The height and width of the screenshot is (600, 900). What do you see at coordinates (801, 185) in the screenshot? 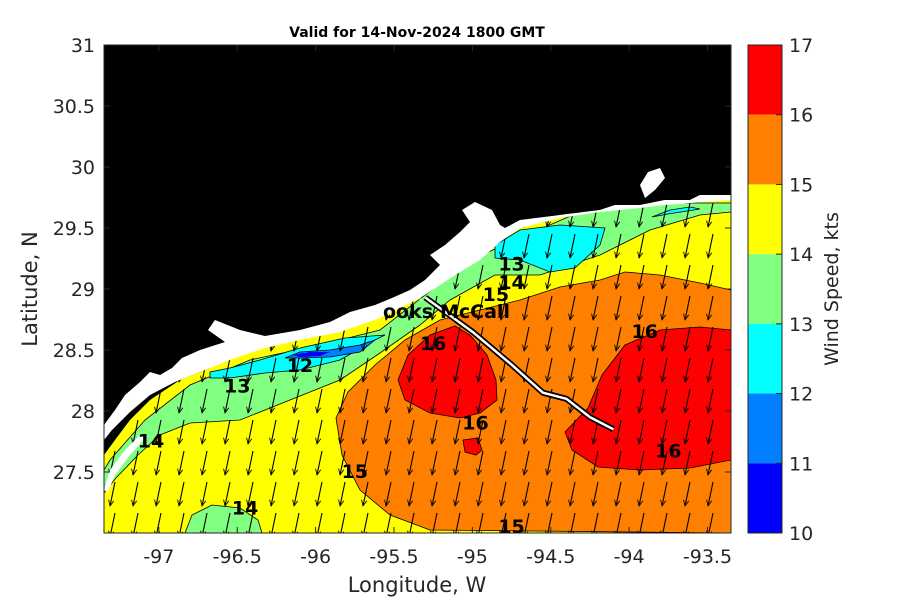
I see `colorbar-tick-label: 15` at bounding box center [801, 185].